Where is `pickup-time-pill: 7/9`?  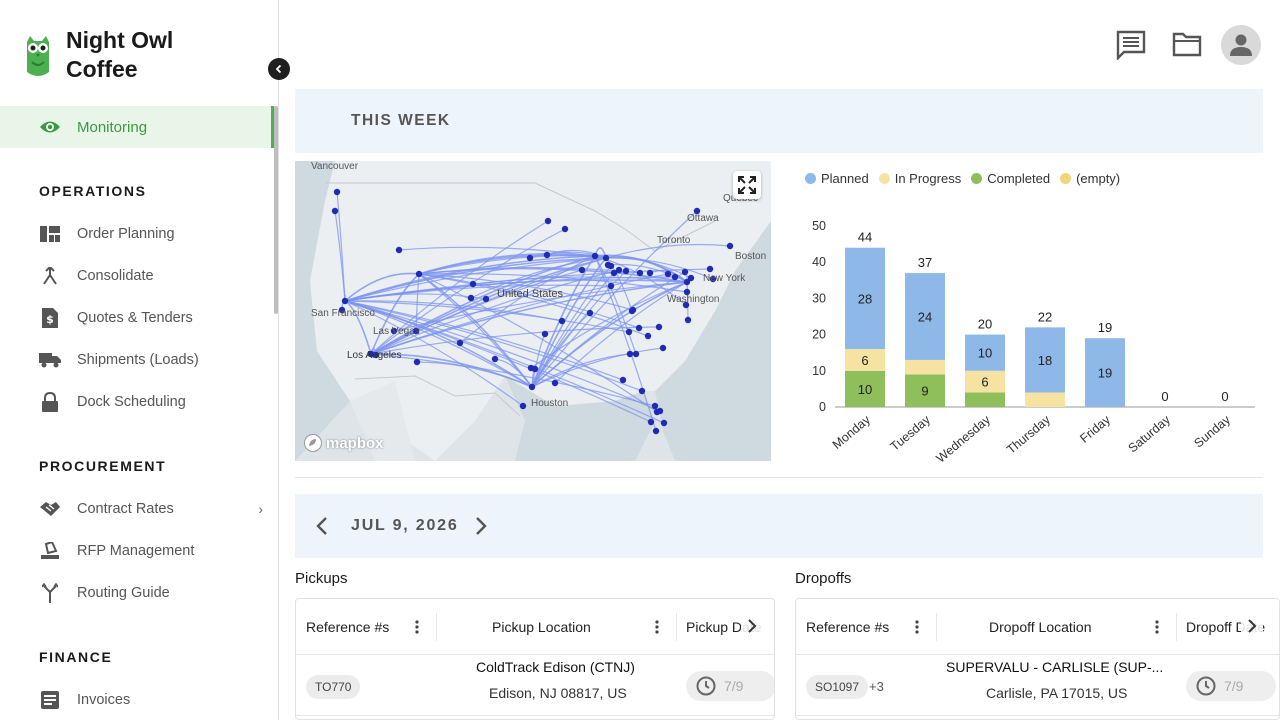 pickup-time-pill: 7/9 is located at coordinates (730, 686).